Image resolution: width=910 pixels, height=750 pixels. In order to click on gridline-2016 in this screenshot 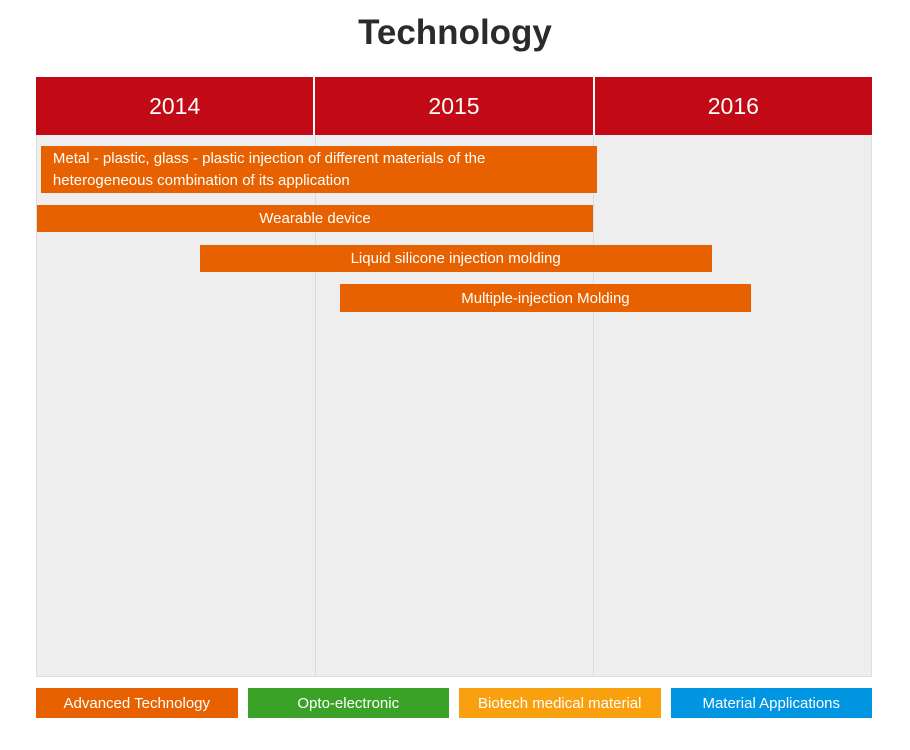, I will do `click(593, 405)`.